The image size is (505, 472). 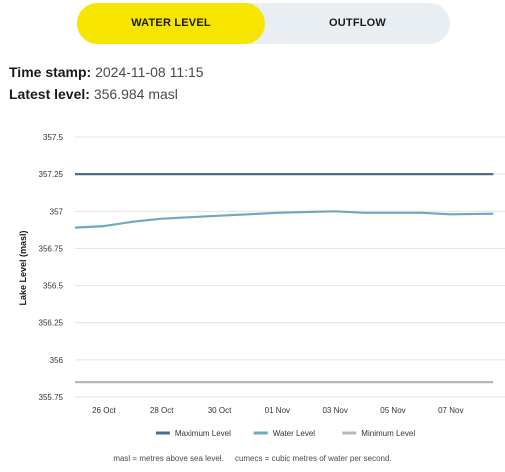 I want to click on tab-outflow: OUTFLOW, so click(x=357, y=23).